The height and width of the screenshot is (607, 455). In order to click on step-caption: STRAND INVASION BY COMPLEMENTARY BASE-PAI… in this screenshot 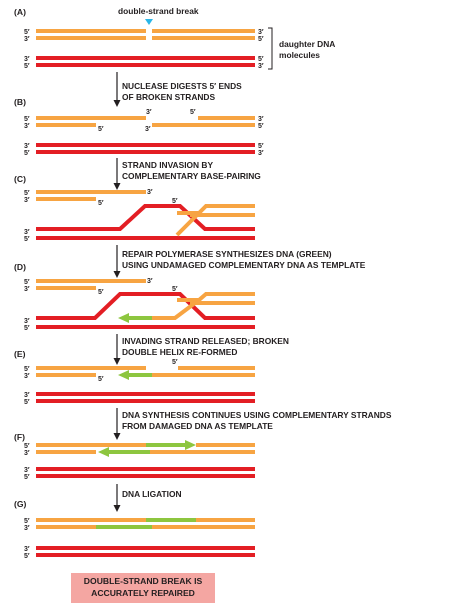, I will do `click(191, 170)`.